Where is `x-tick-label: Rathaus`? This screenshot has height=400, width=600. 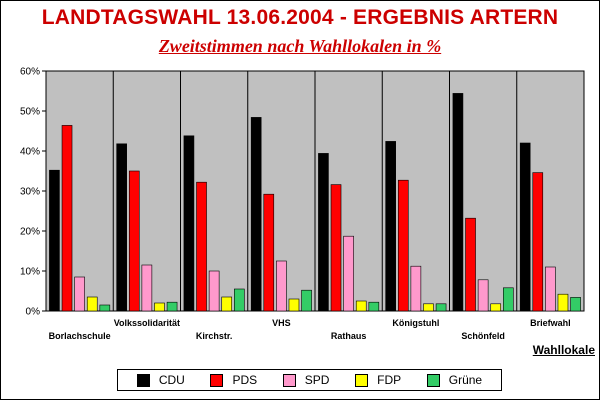 x-tick-label: Rathaus is located at coordinates (349, 336).